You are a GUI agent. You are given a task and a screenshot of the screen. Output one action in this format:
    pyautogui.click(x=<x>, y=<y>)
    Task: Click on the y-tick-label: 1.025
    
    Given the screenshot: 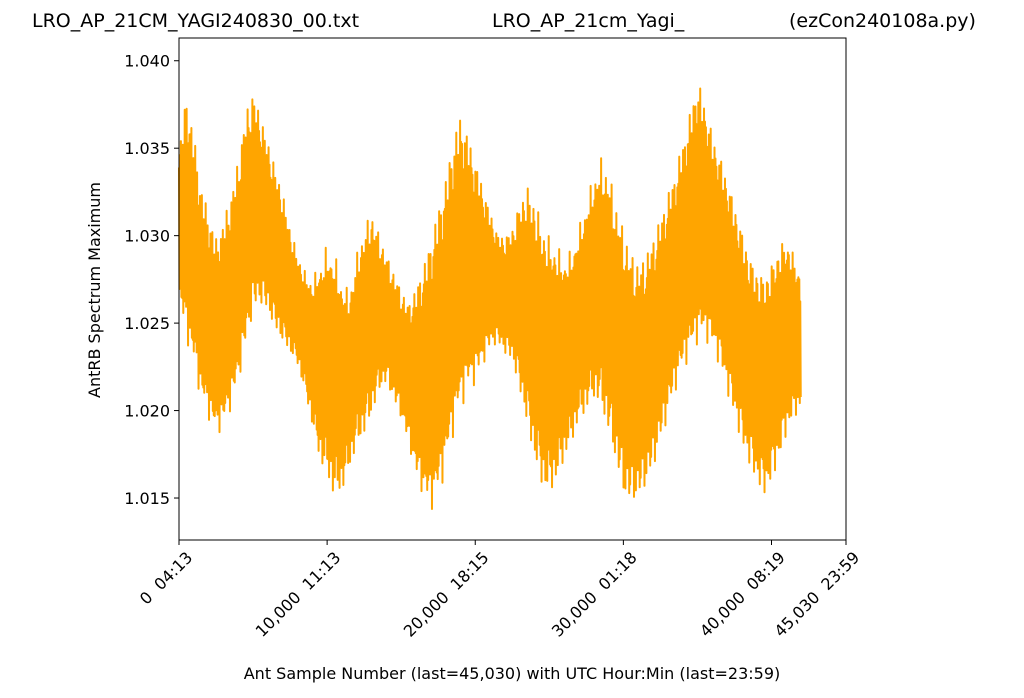 What is the action you would take?
    pyautogui.click(x=147, y=323)
    